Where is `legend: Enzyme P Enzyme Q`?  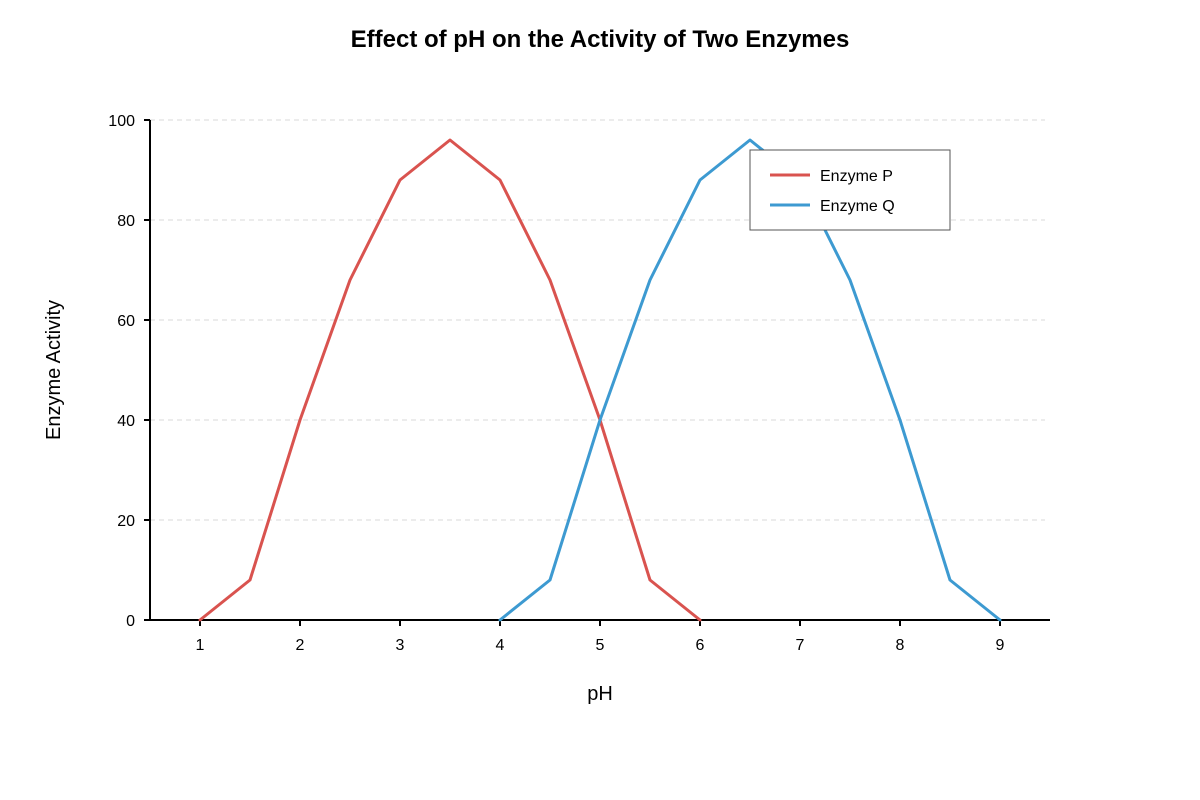
legend: Enzyme P Enzyme Q is located at coordinates (850, 190).